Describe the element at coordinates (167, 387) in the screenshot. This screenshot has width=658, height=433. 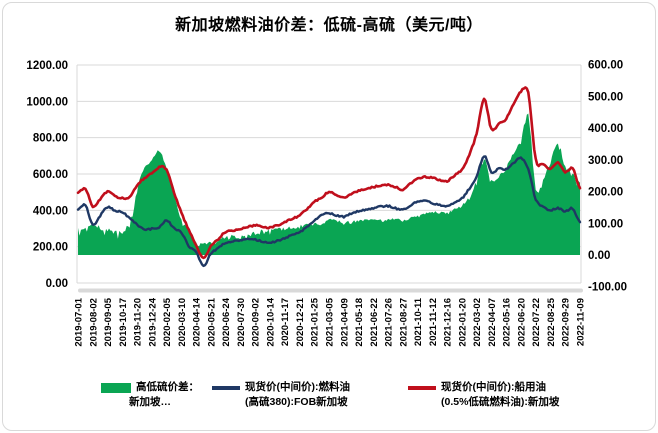
I see `legend-spread-label-line1: 高低硫价差：` at that location.